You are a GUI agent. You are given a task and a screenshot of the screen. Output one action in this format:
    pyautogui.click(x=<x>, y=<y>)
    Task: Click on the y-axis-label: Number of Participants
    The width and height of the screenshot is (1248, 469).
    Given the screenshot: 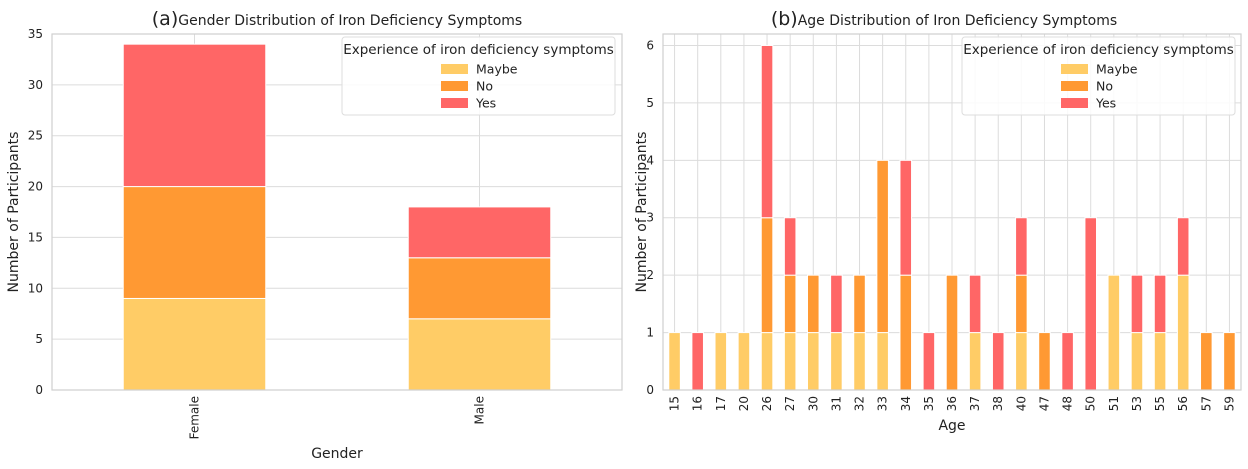 What is the action you would take?
    pyautogui.click(x=14, y=212)
    